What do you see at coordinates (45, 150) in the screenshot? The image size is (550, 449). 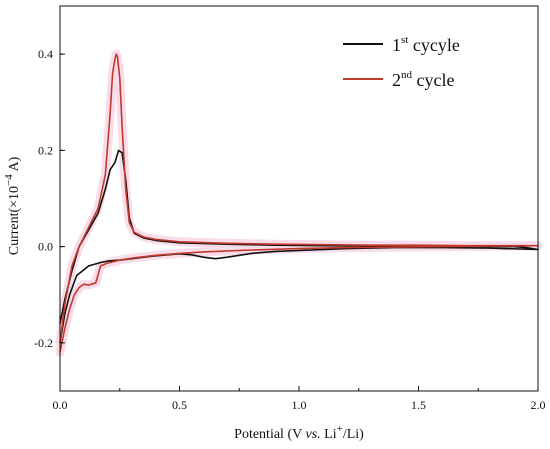 I see `y-tick-label: 0.2` at bounding box center [45, 150].